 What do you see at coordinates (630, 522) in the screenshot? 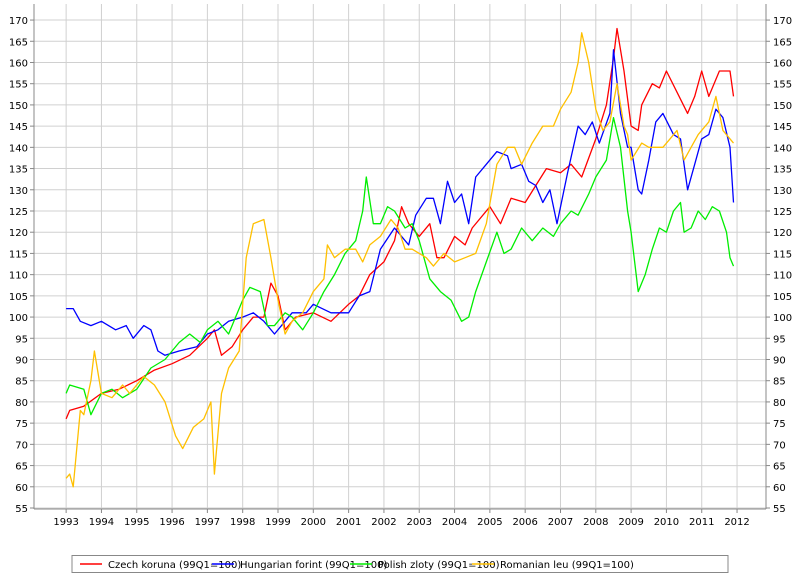
I see `x-tick-label: 2009` at bounding box center [630, 522].